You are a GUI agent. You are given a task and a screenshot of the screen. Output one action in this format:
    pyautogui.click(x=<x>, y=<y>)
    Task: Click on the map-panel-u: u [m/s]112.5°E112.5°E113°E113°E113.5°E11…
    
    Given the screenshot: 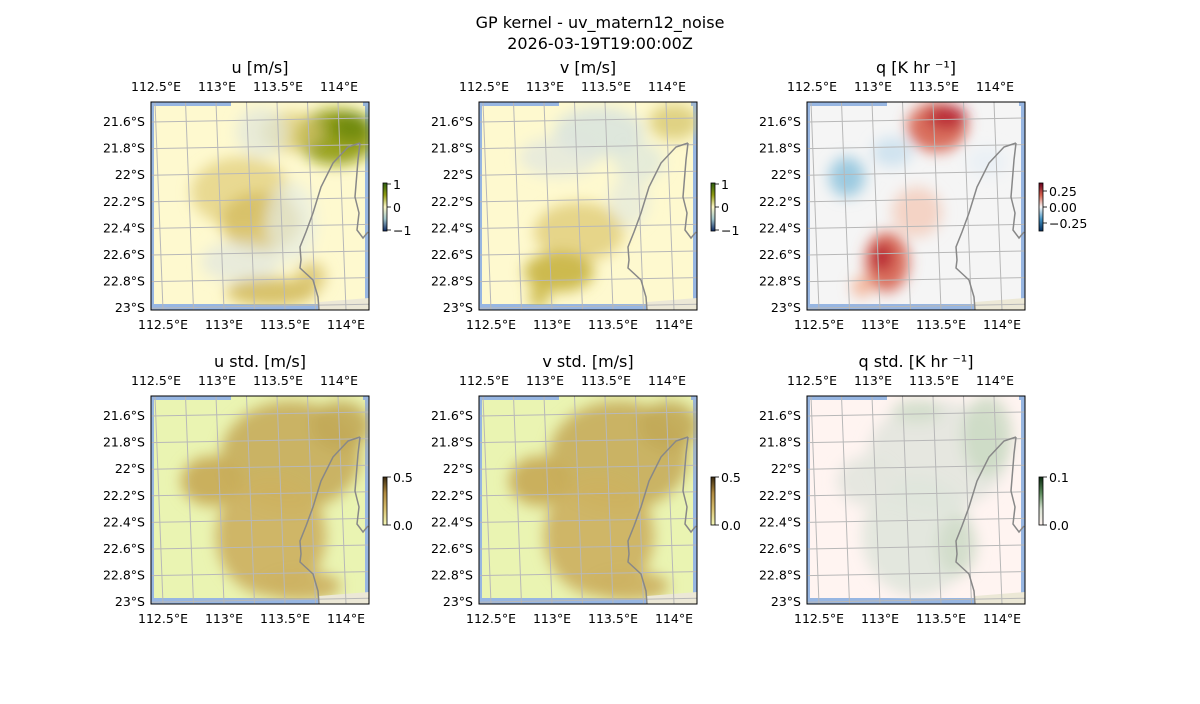 What is the action you would take?
    pyautogui.click(x=257, y=195)
    